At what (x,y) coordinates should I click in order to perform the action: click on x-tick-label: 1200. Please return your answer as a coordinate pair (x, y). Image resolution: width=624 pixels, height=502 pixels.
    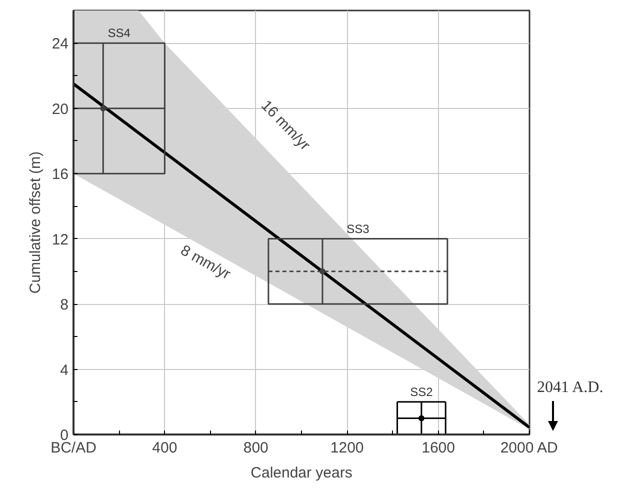
    Looking at the image, I should click on (347, 448).